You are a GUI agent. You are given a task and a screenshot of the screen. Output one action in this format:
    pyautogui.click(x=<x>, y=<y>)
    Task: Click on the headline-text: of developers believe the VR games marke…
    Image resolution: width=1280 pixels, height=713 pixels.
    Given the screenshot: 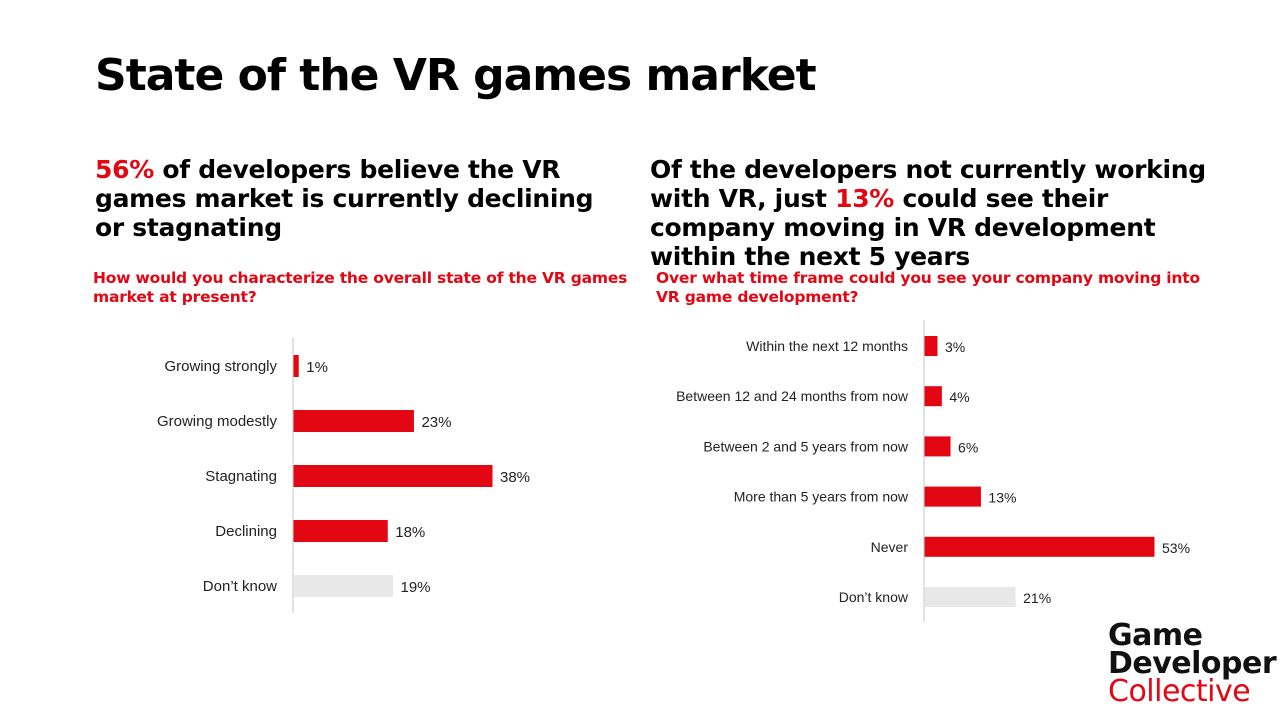 What is the action you would take?
    pyautogui.click(x=344, y=198)
    